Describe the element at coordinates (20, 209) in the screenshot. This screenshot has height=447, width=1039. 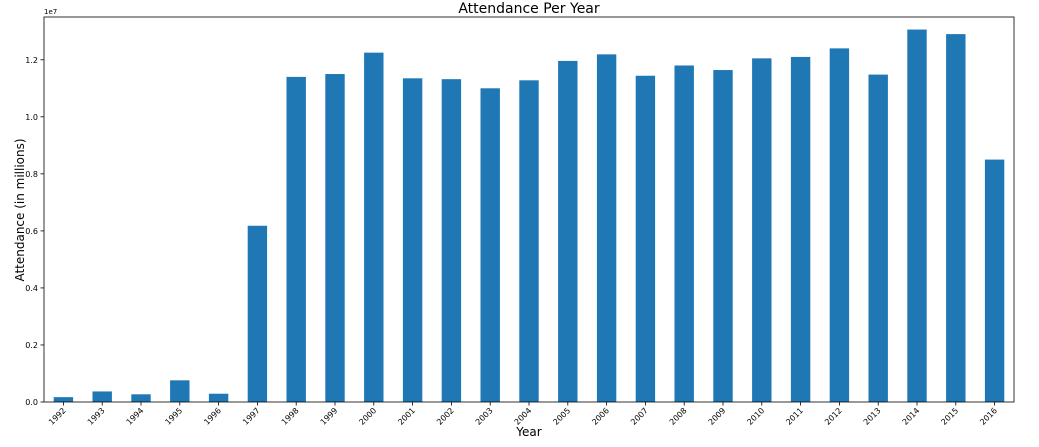
I see `y-axis-title: Attendance (in millions)` at that location.